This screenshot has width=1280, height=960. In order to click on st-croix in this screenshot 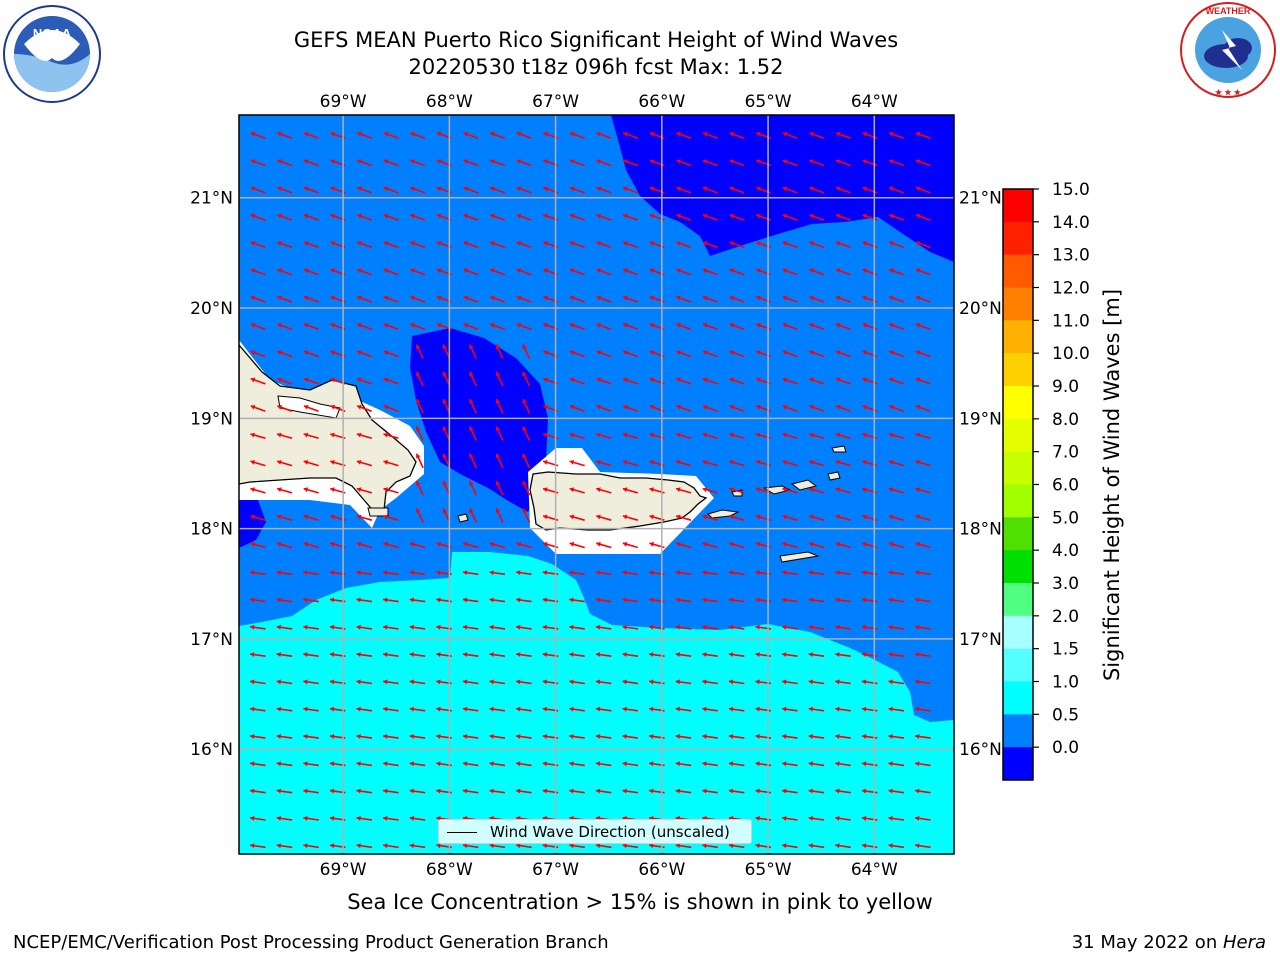, I will do `click(799, 557)`.